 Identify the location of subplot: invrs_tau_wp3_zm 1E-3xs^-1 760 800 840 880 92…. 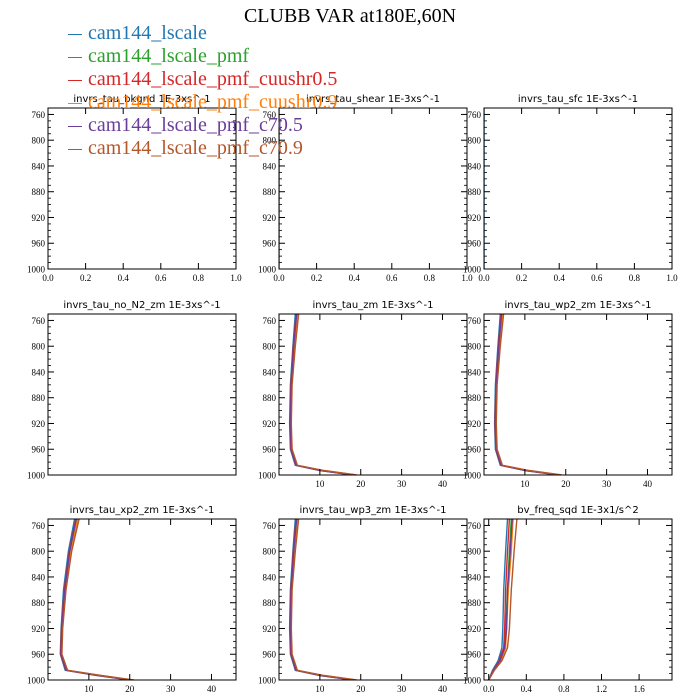
(363, 599).